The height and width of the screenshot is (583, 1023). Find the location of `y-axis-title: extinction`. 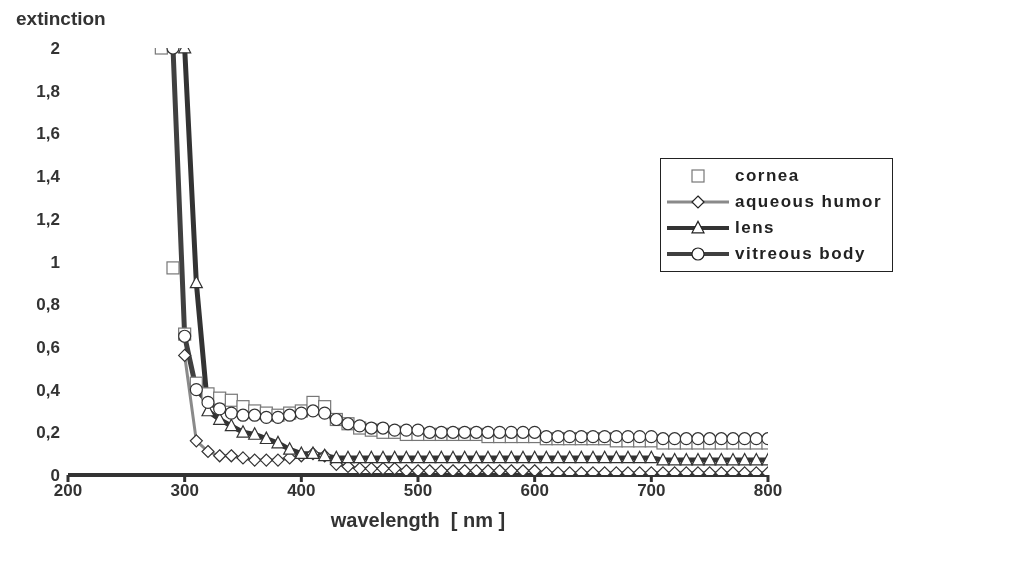

y-axis-title: extinction is located at coordinates (61, 19).